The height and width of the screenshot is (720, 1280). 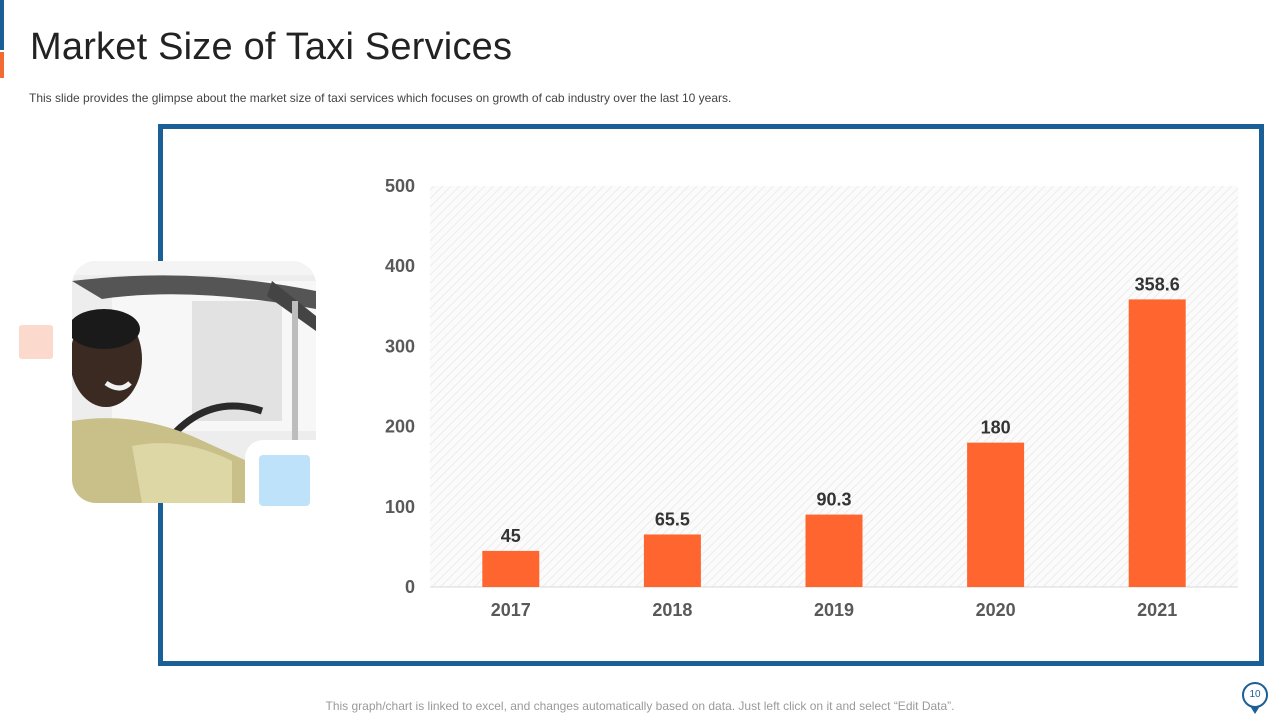 What do you see at coordinates (1255, 695) in the screenshot?
I see `page-number-badge: 10` at bounding box center [1255, 695].